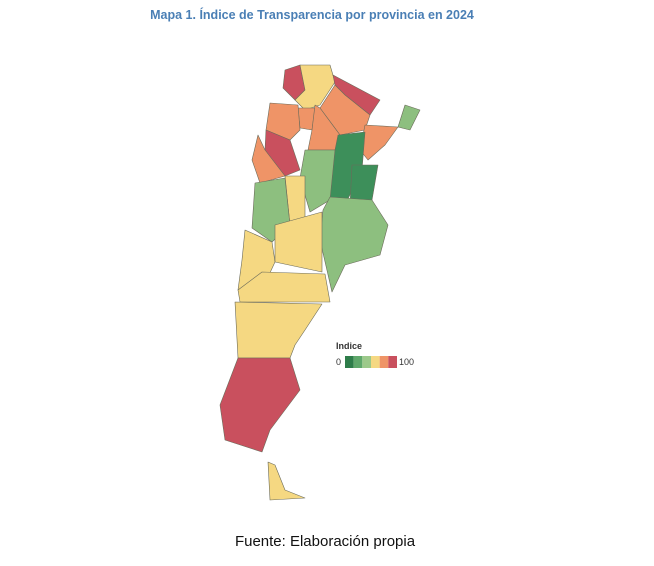  Describe the element at coordinates (375, 354) in the screenshot. I see `legend: Indice 0 100` at that location.